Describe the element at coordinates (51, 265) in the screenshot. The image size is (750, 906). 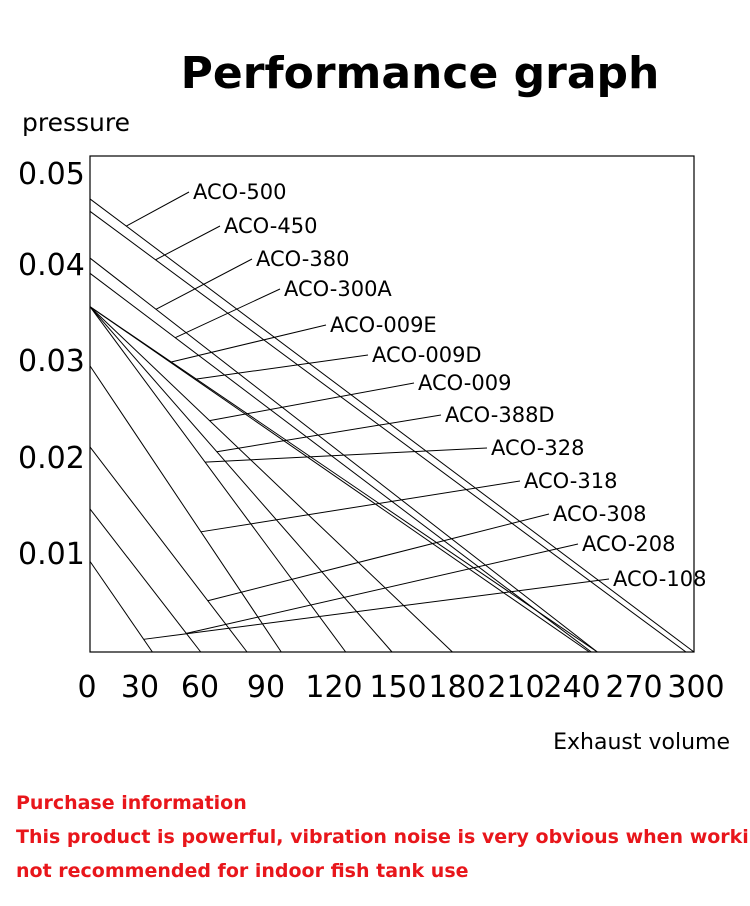
I see `y-tick-label: 0.04` at that location.